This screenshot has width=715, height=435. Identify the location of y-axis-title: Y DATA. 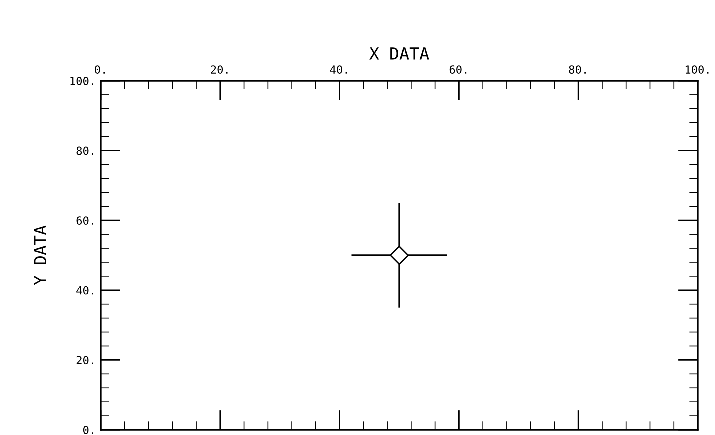
(40, 256).